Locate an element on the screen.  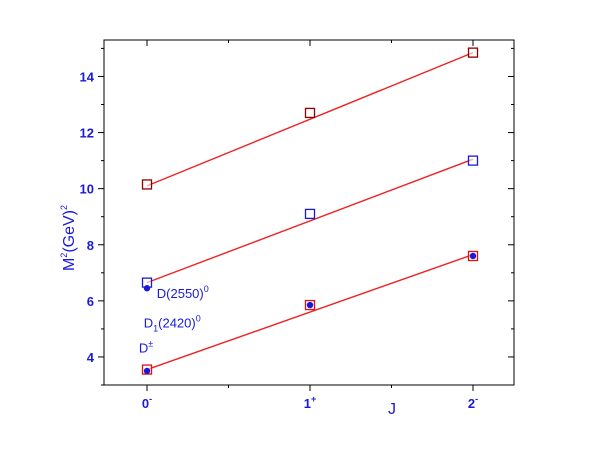
y-tick-label: 10 is located at coordinates (87, 189).